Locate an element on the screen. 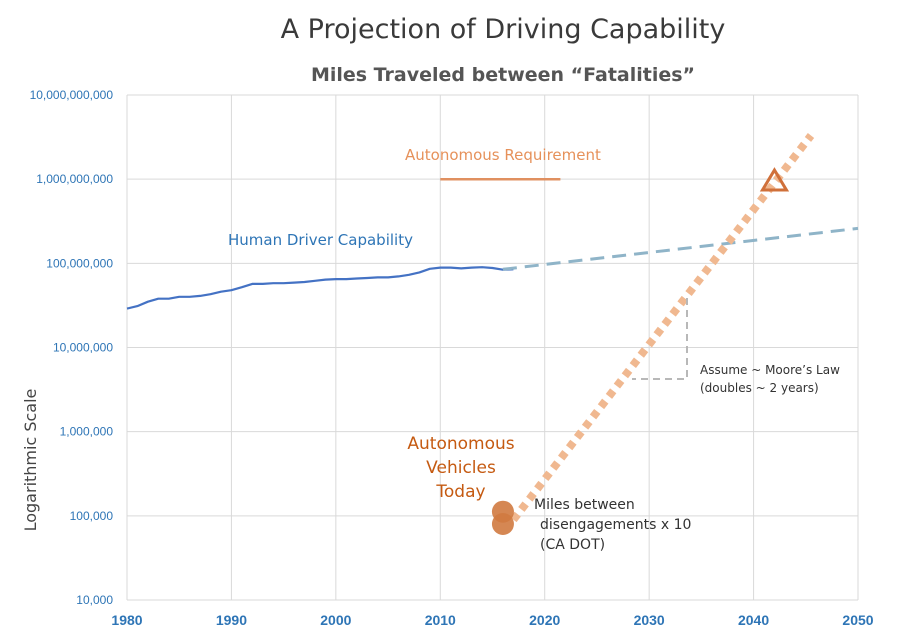 The width and height of the screenshot is (918, 637). miles-label-3: (CA DOT) is located at coordinates (572, 545).